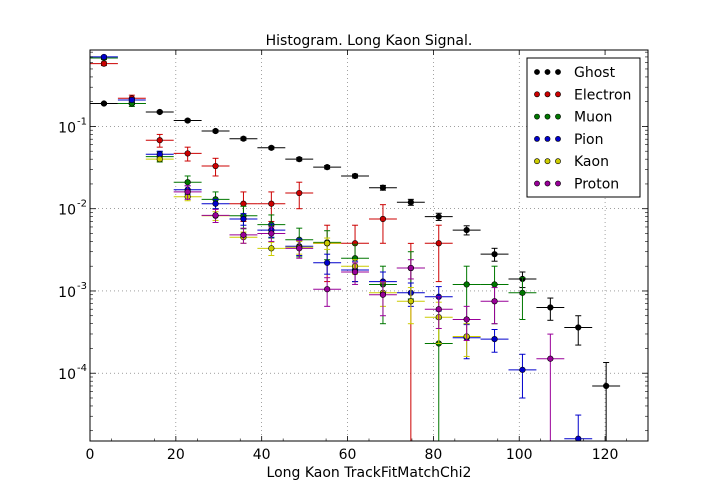 The height and width of the screenshot is (504, 720). Describe the element at coordinates (591, 162) in the screenshot. I see `legend-label: Kaon` at that location.